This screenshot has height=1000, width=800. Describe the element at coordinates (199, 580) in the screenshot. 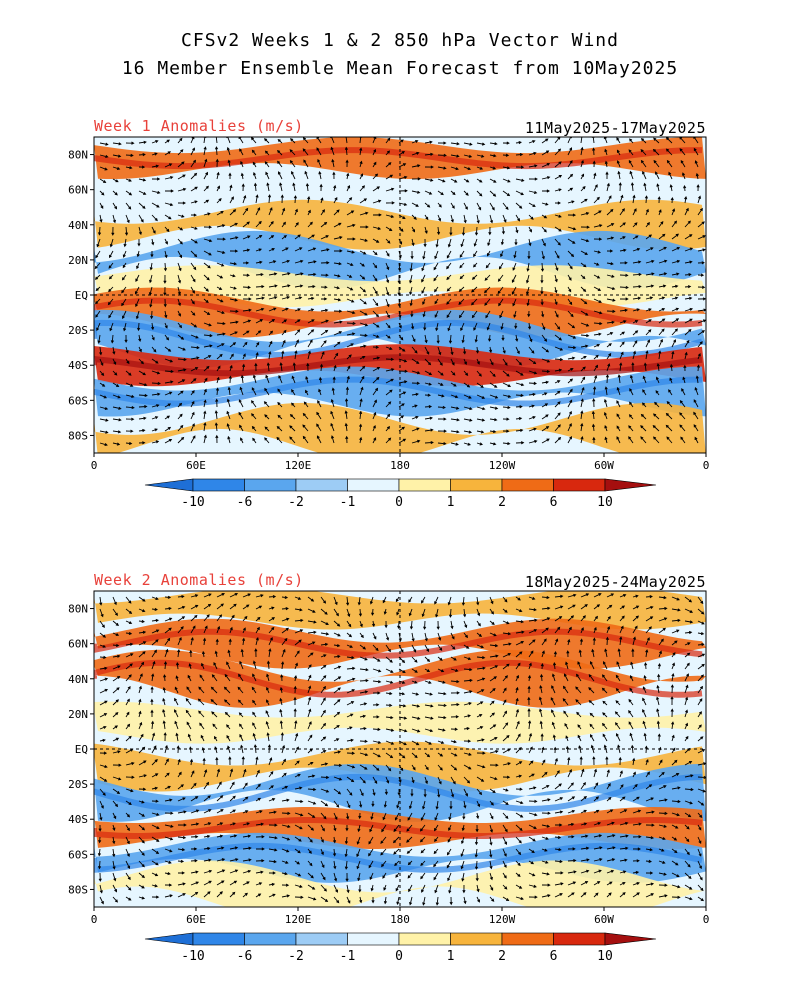

I see `panel-2-label: Week 2 Anomalies (m/s)` at that location.